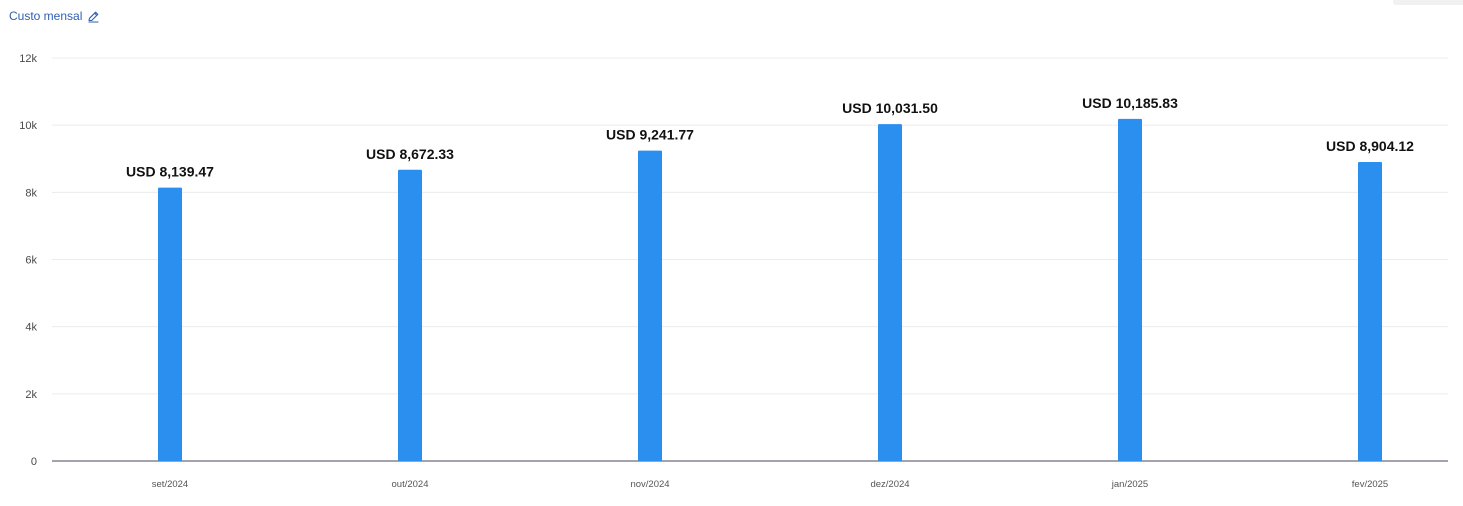 This screenshot has height=506, width=1463. What do you see at coordinates (31, 261) in the screenshot?
I see `y-tick-label: 6k` at bounding box center [31, 261].